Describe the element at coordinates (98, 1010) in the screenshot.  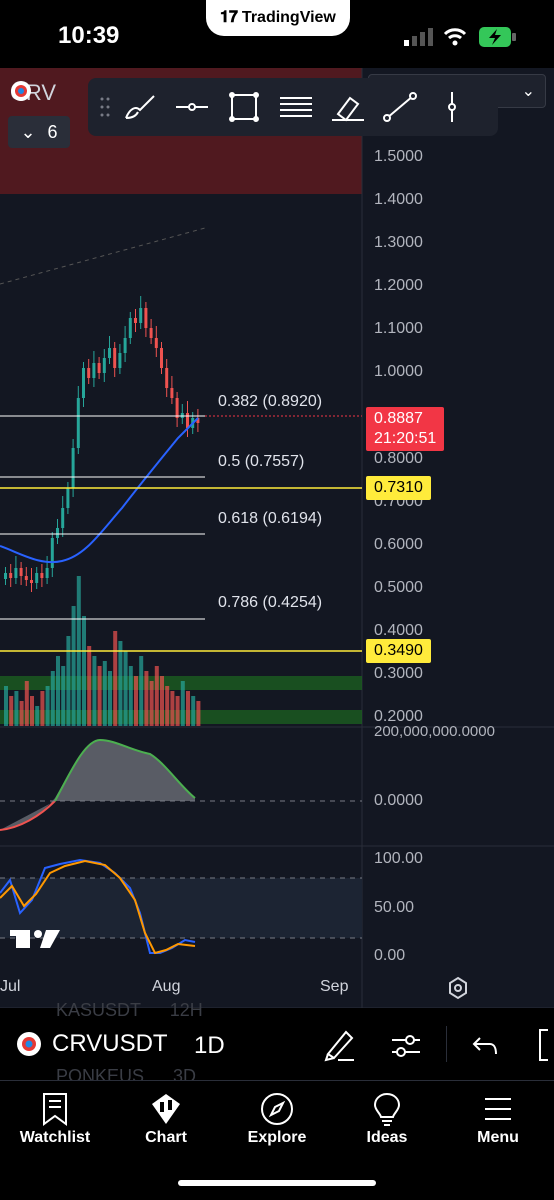
I see `ghost-symbol: KASUSDT` at that location.